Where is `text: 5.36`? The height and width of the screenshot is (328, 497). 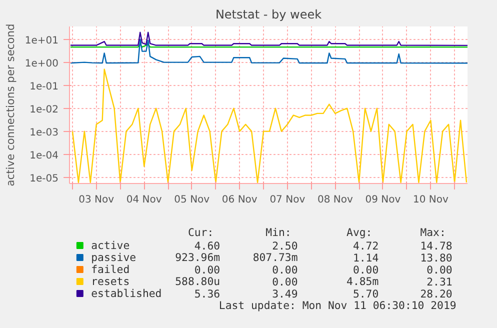
text: 5.36 is located at coordinates (207, 294).